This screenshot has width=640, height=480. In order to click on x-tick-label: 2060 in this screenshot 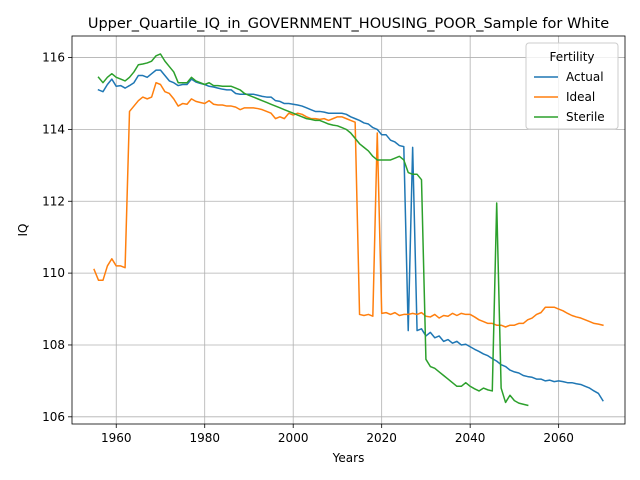, I will do `click(558, 438)`.